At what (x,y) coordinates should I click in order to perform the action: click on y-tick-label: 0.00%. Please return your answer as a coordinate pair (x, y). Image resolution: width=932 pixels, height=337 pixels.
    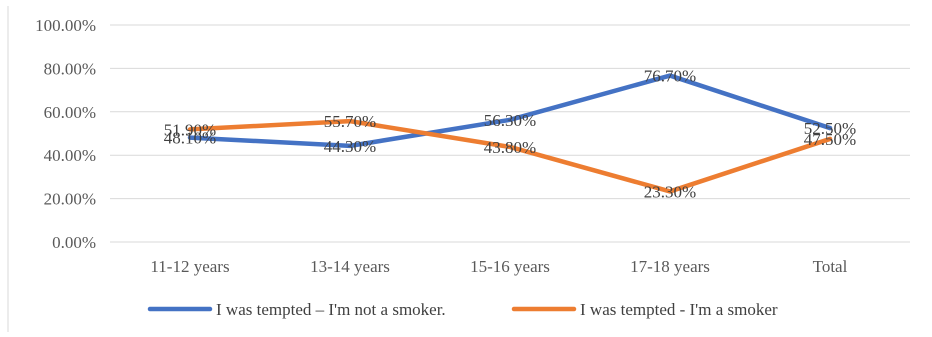
    Looking at the image, I should click on (74, 242).